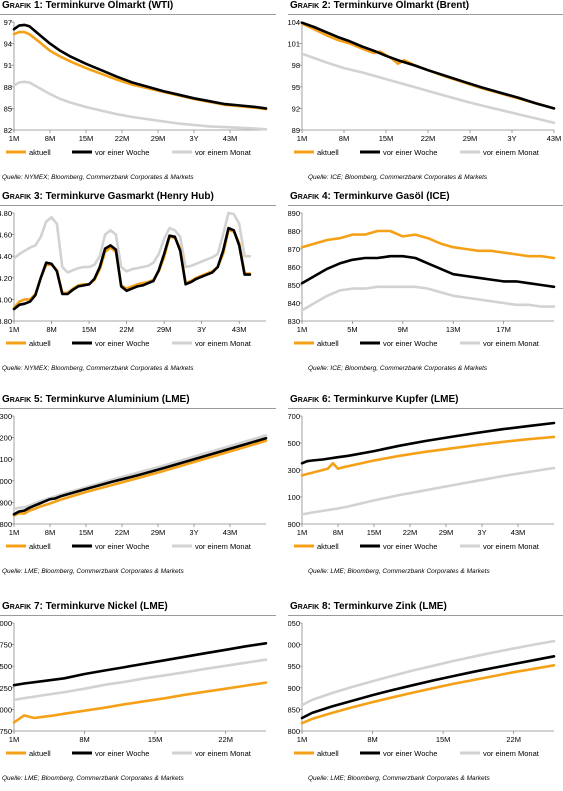 This screenshot has width=563, height=791. I want to click on y-tick-label: 850, so click(294, 285).